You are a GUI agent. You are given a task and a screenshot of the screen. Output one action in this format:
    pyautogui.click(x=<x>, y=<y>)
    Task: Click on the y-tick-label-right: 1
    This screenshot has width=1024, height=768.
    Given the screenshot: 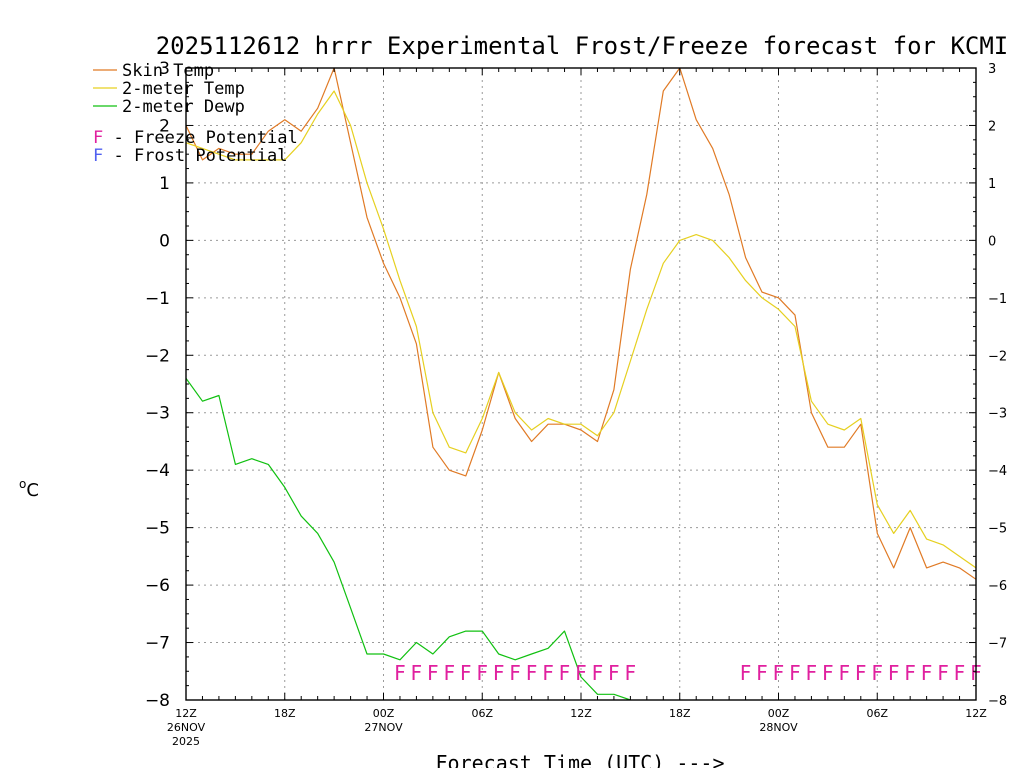 What is the action you would take?
    pyautogui.click(x=992, y=184)
    